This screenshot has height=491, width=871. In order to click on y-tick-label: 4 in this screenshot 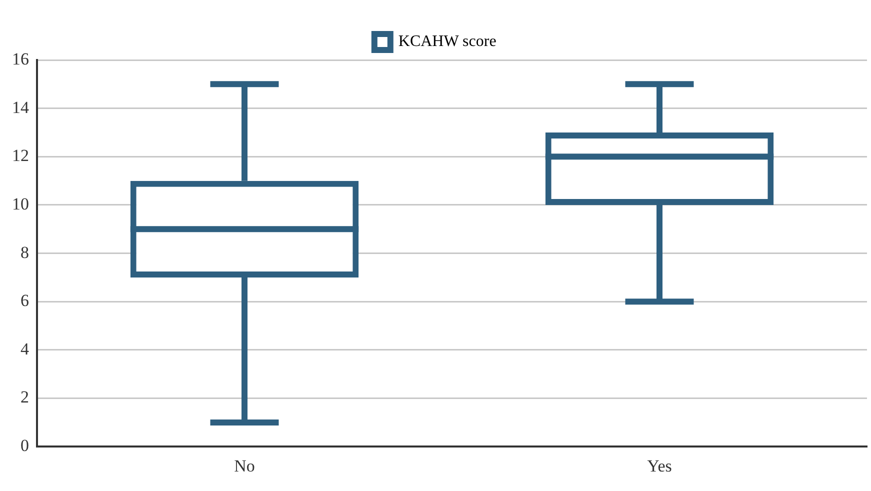, I will do `click(25, 348)`.